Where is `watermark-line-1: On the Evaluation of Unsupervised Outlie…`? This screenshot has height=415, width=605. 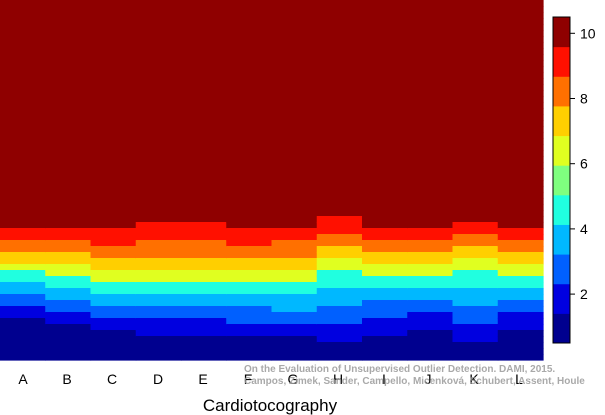 watermark-line-1: On the Evaluation of Unsupervised Outlie… is located at coordinates (399, 369).